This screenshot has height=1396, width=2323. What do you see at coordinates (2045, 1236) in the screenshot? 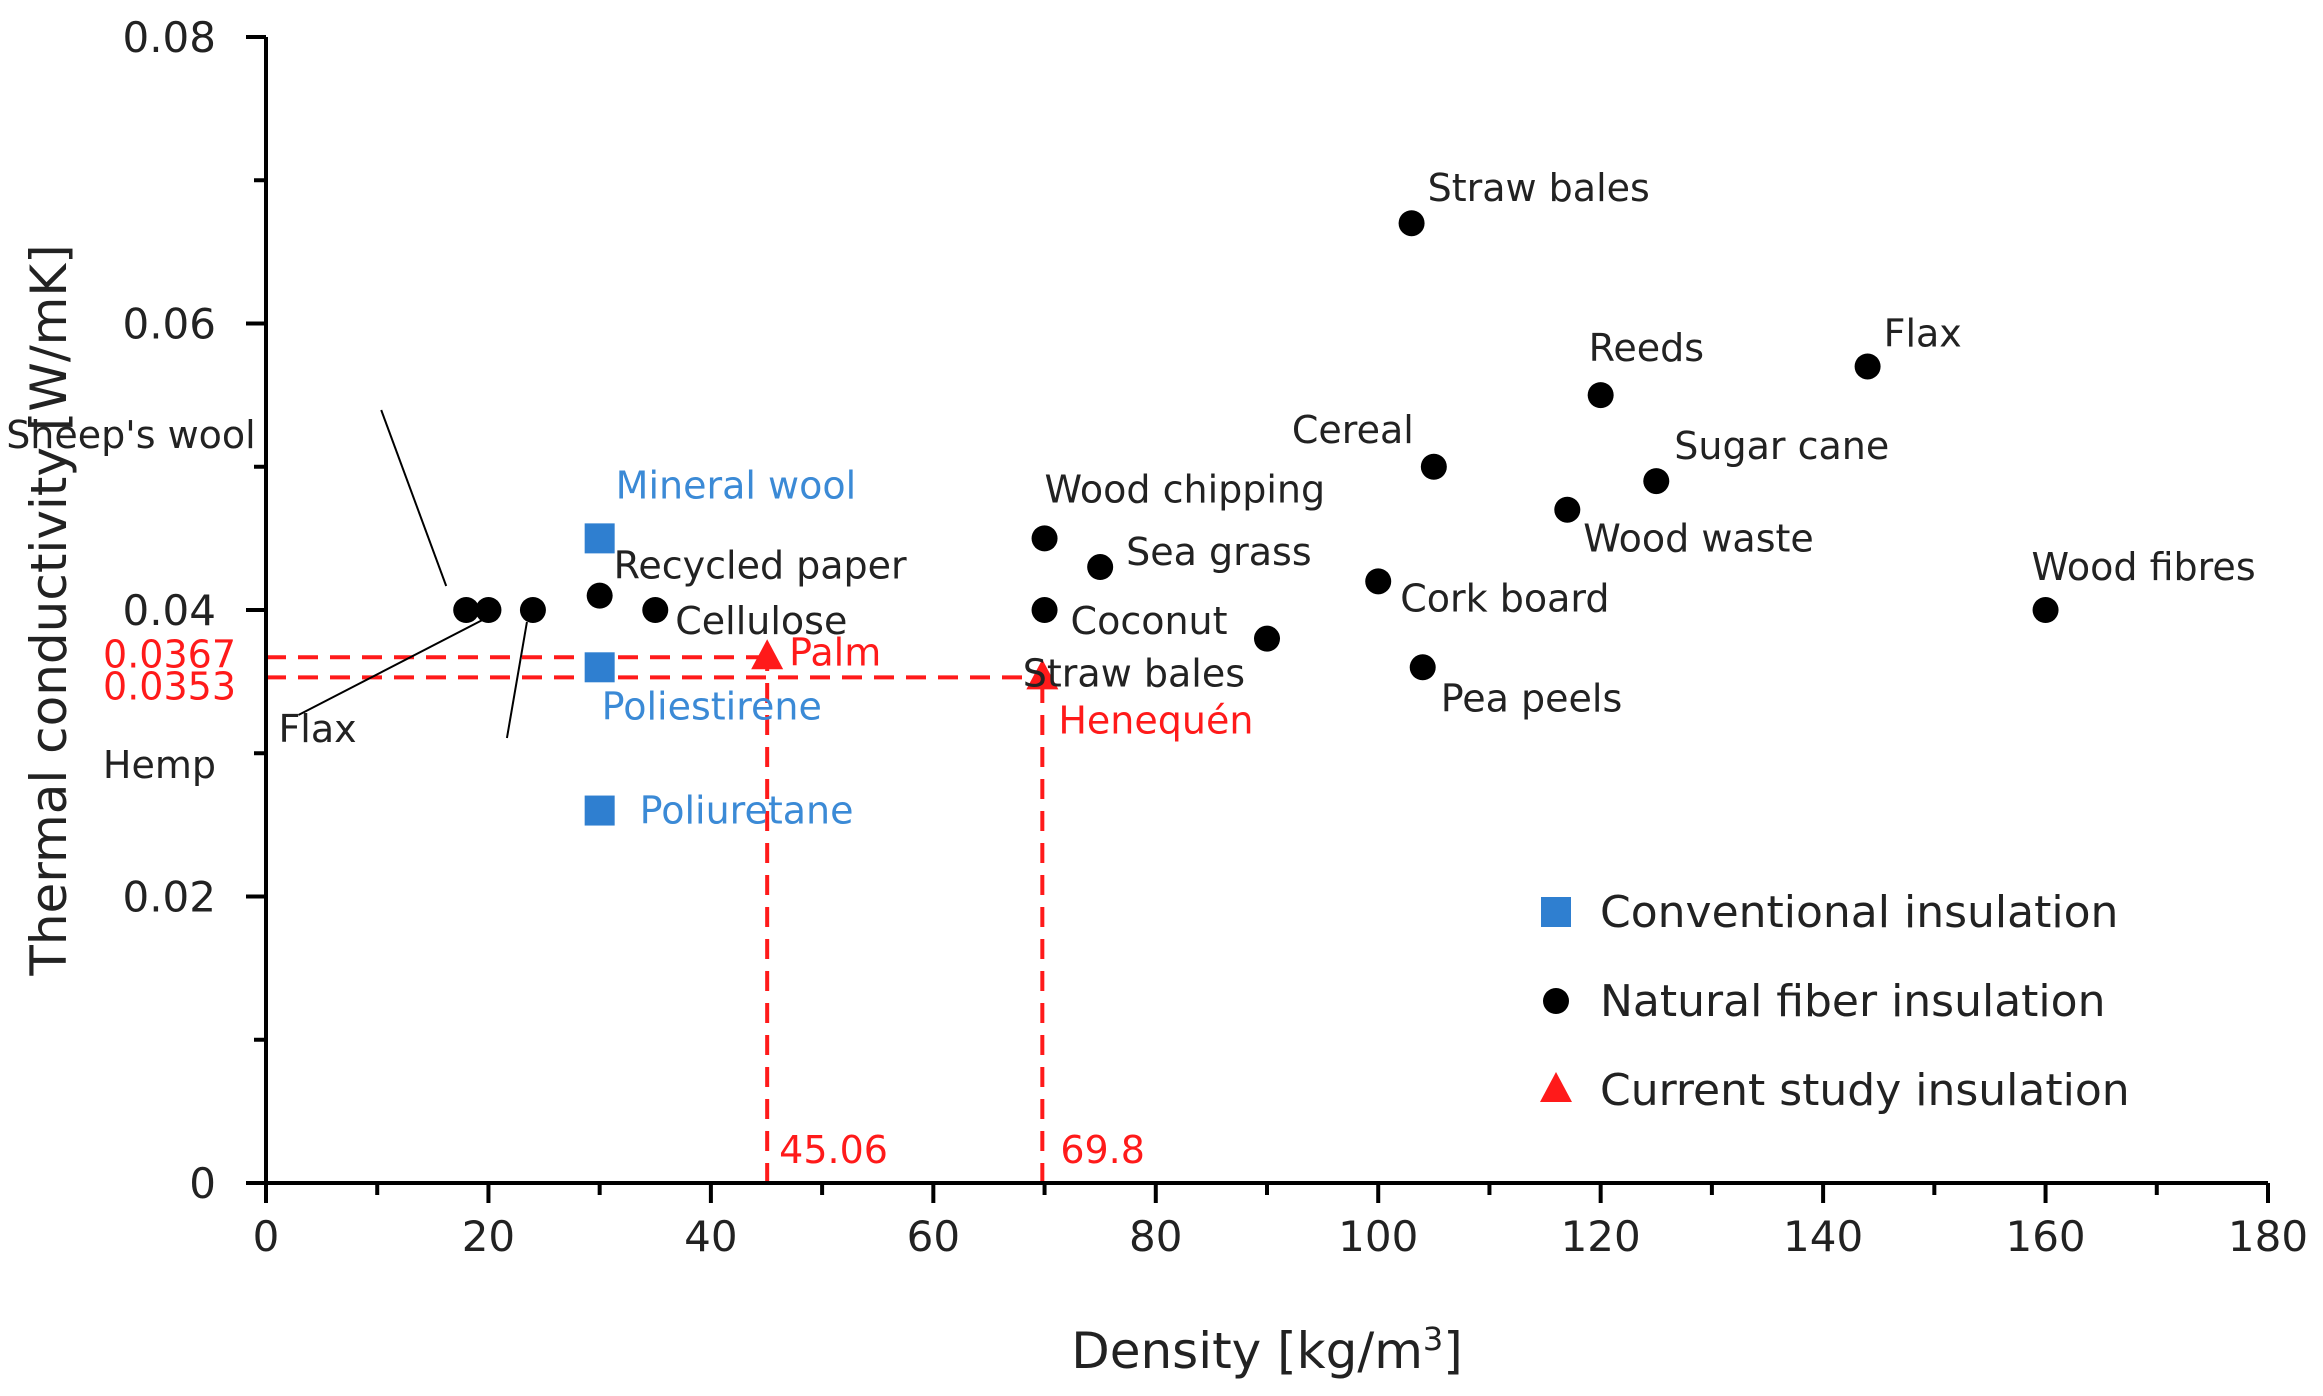
I see `x-tick-label: 160` at bounding box center [2045, 1236].